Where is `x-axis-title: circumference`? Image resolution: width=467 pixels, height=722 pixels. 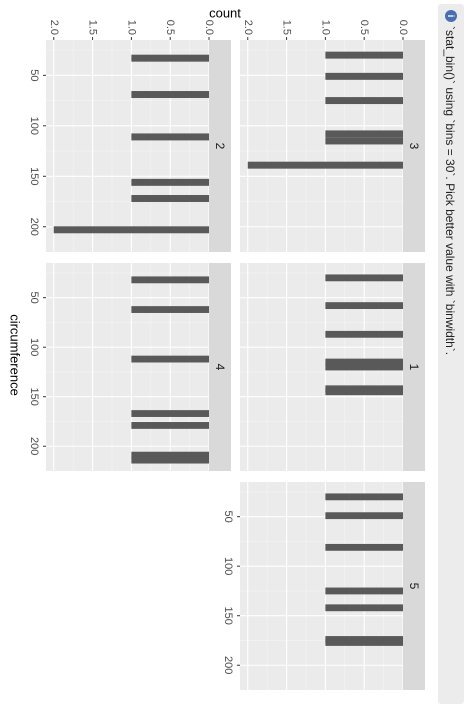 x-axis-title: circumference is located at coordinates (15, 355).